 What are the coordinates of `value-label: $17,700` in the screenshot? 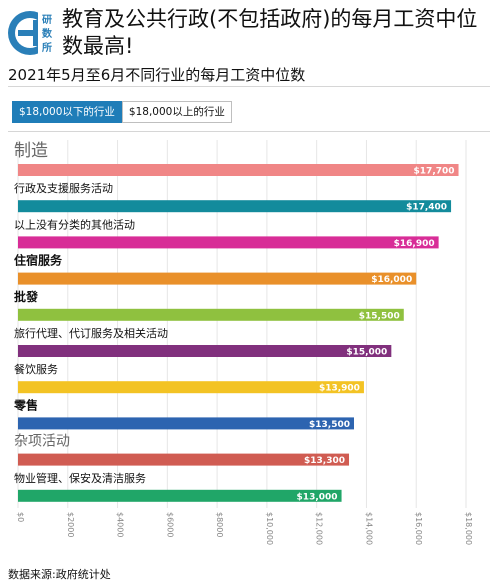 It's located at (434, 172).